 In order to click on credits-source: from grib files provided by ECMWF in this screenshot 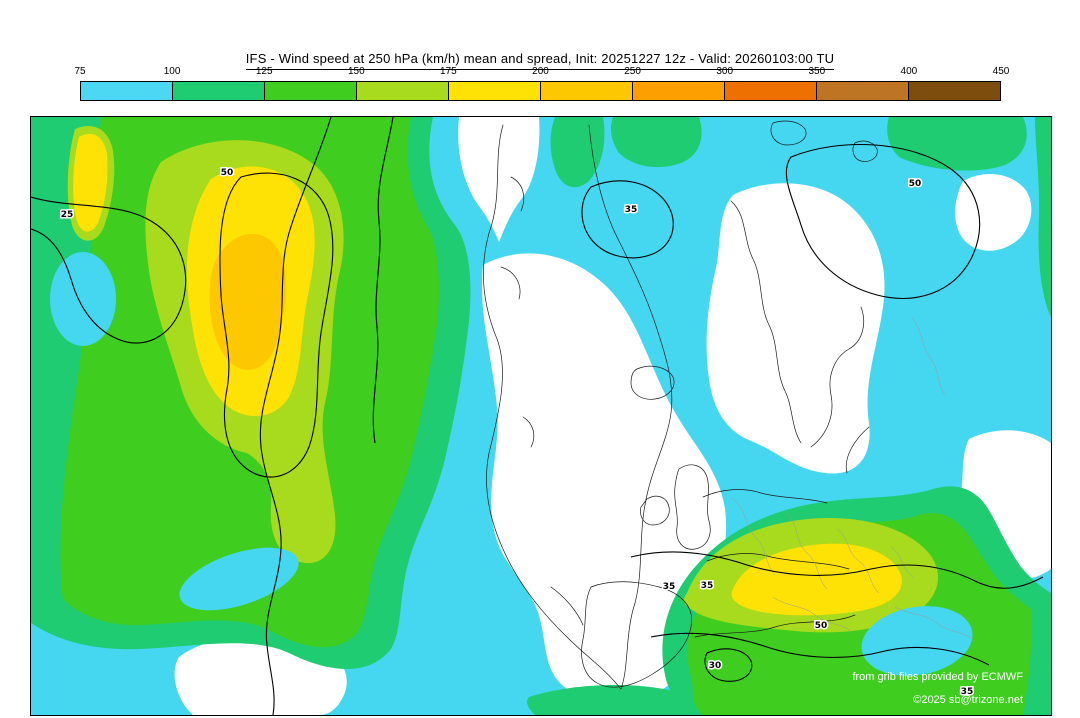, I will do `click(937, 677)`.